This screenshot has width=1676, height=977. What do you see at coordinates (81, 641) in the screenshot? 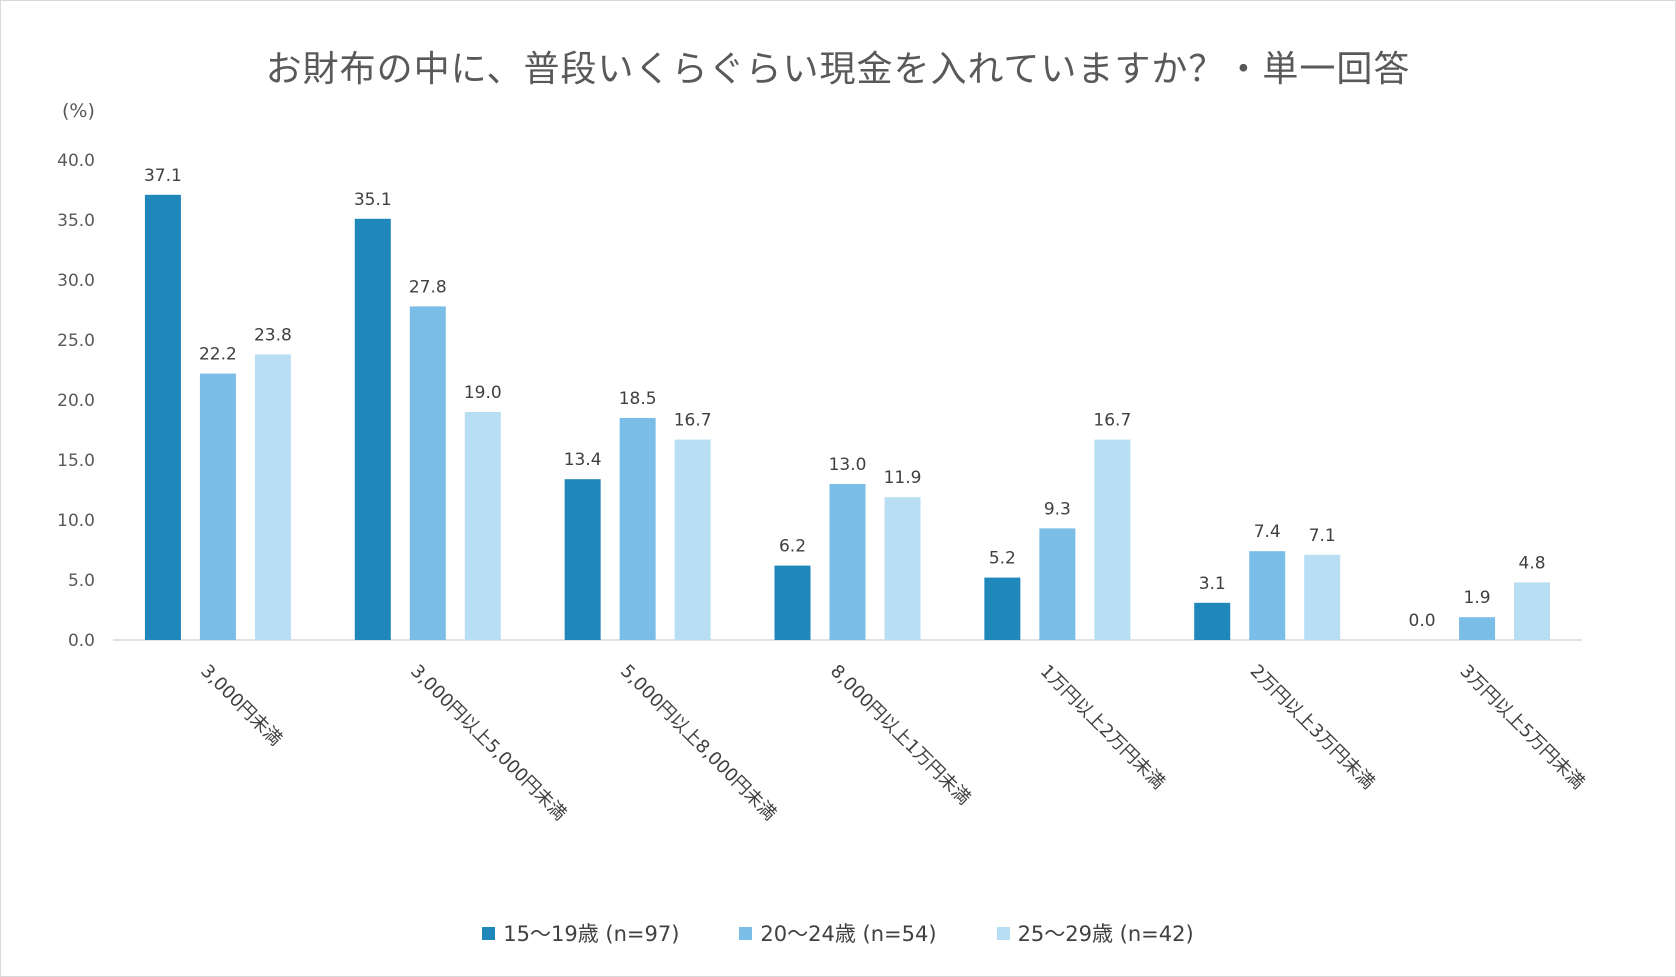
I see `y-tick-label: 0.0` at bounding box center [81, 641].